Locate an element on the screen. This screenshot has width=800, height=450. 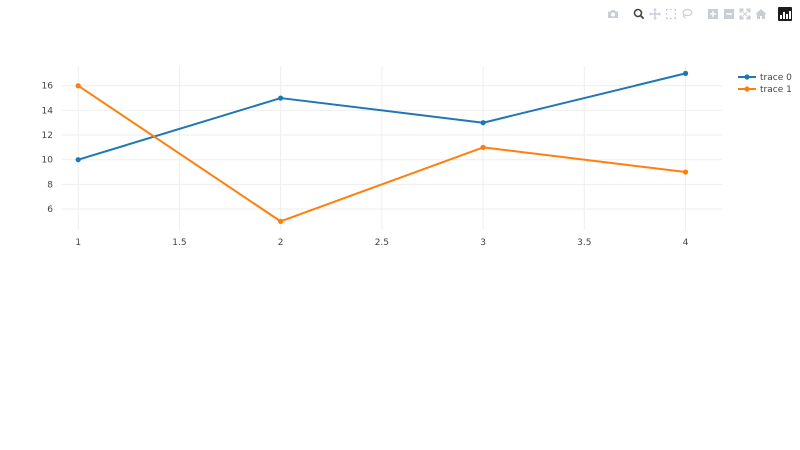
y-tick-label: 12 is located at coordinates (47, 136).